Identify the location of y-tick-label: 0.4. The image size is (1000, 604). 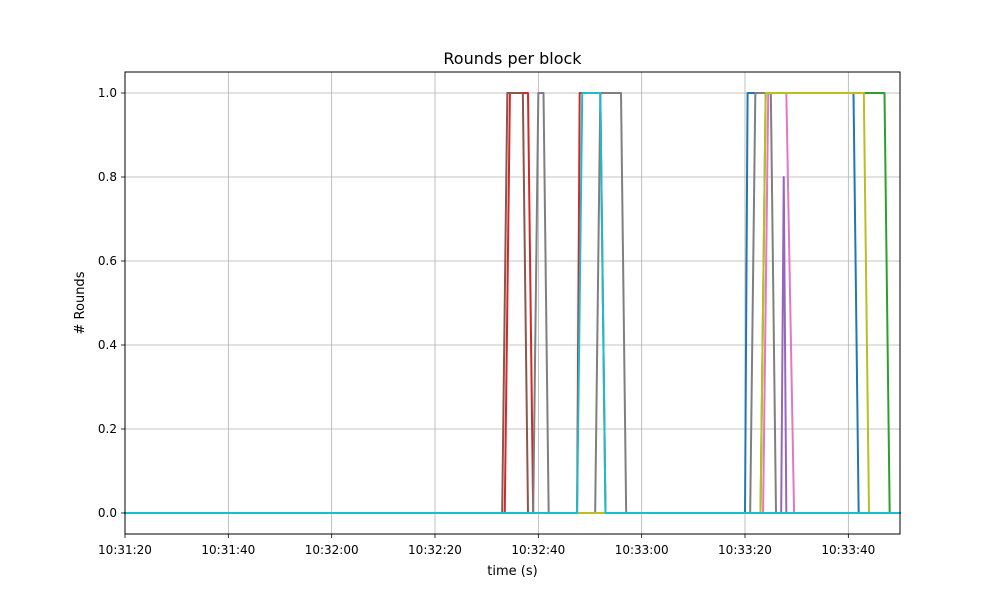
(107, 345).